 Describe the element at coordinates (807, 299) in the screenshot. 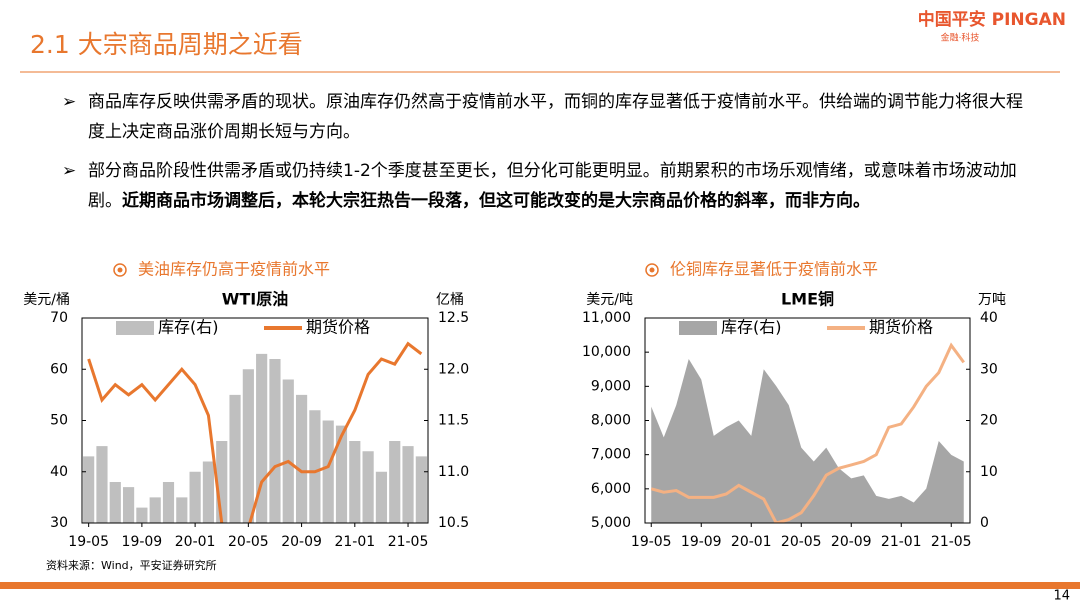

I see `chart-title: LME铜` at that location.